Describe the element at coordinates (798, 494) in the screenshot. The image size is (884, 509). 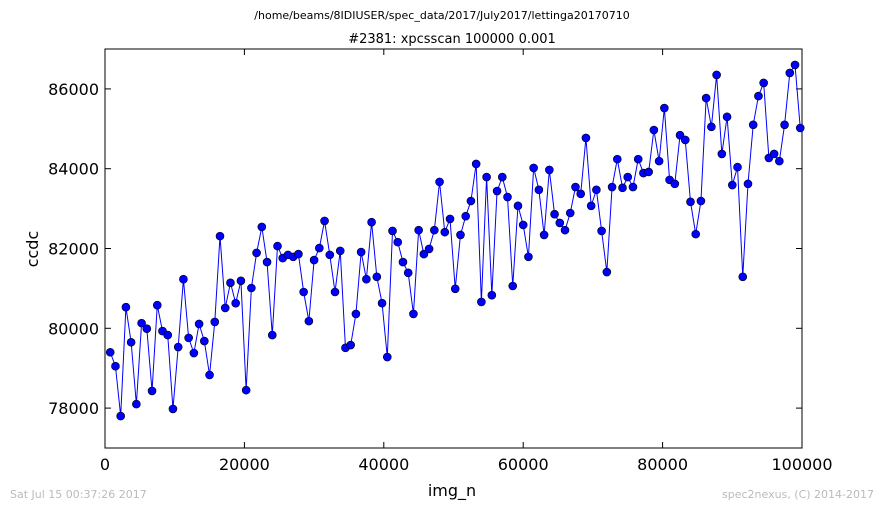
I see `credit: spec2nexus, (C) 2014-2017` at that location.